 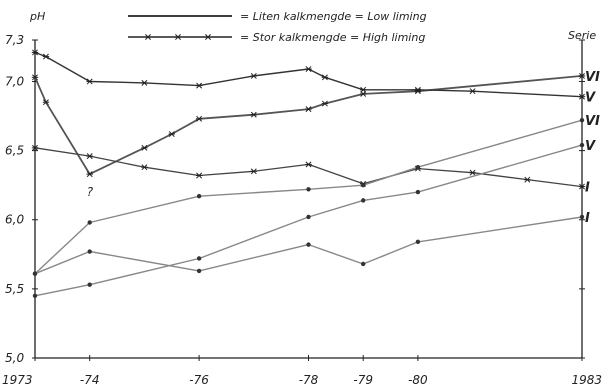 I want to click on x-tick-label: -78, so click(x=309, y=380).